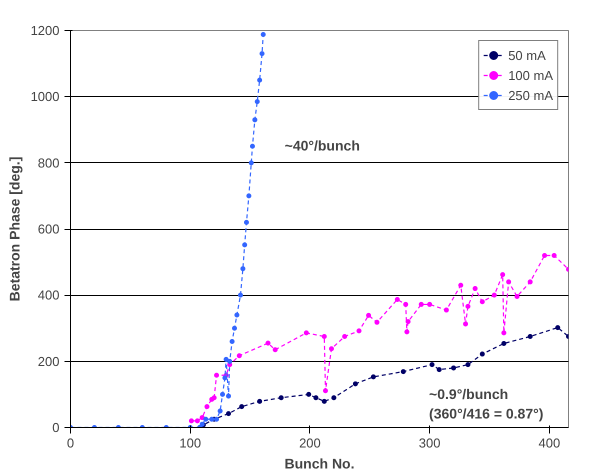 This screenshot has width=593, height=474. I want to click on y-tick-label: 200, so click(49, 361).